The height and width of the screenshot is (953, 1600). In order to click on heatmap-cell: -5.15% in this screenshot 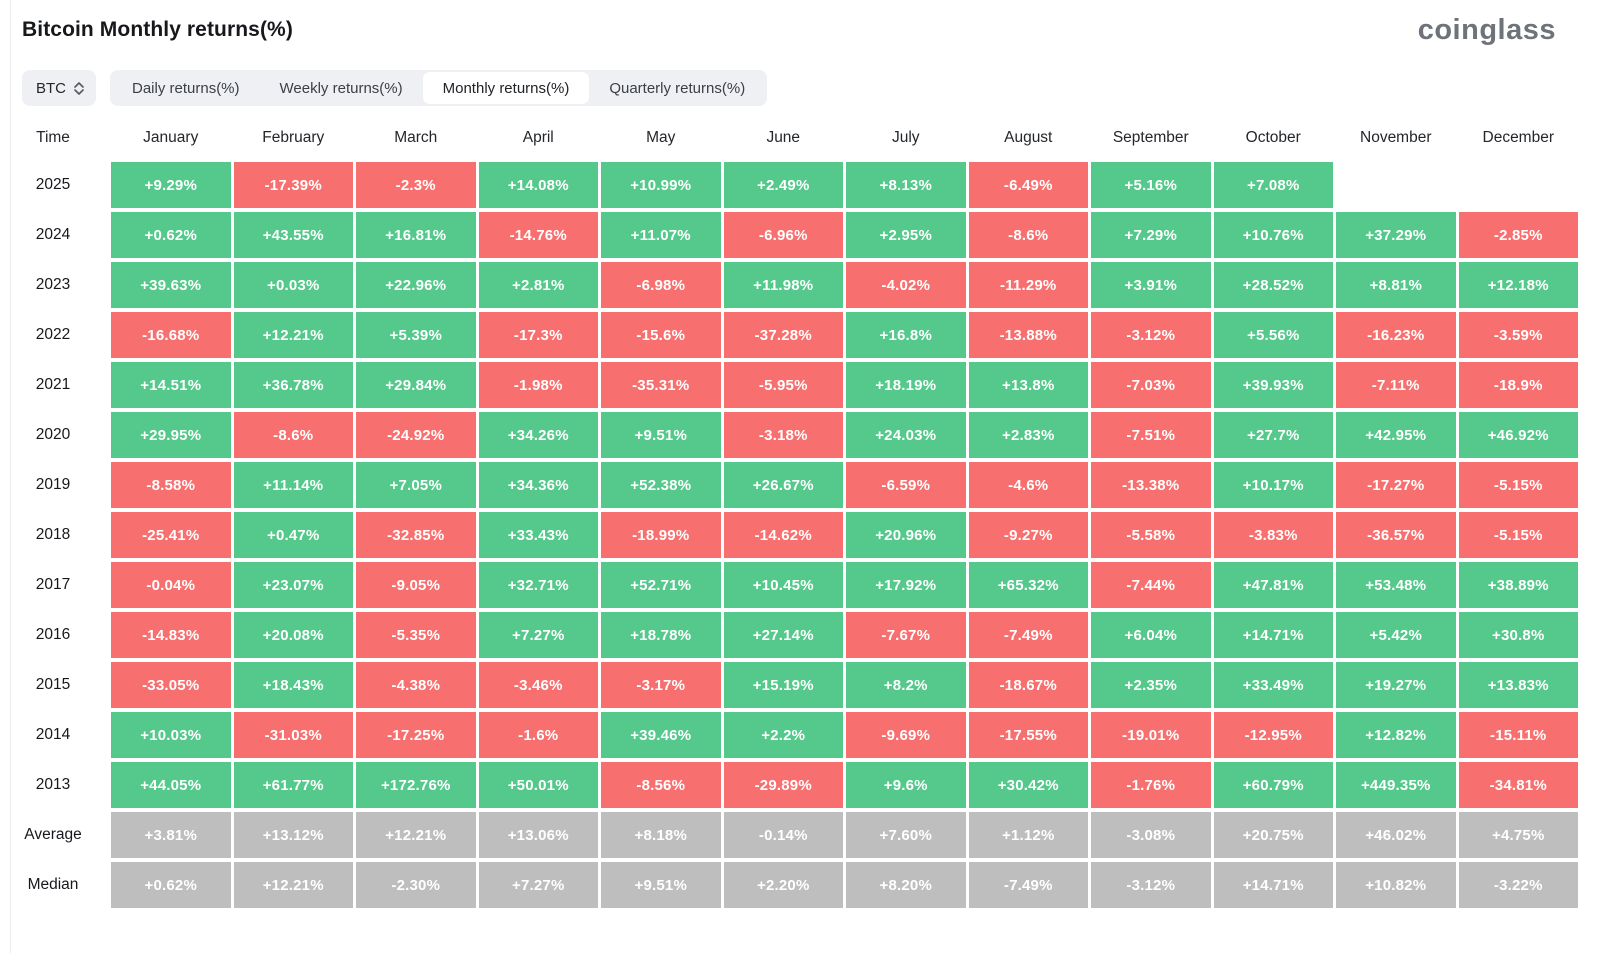, I will do `click(1518, 485)`.